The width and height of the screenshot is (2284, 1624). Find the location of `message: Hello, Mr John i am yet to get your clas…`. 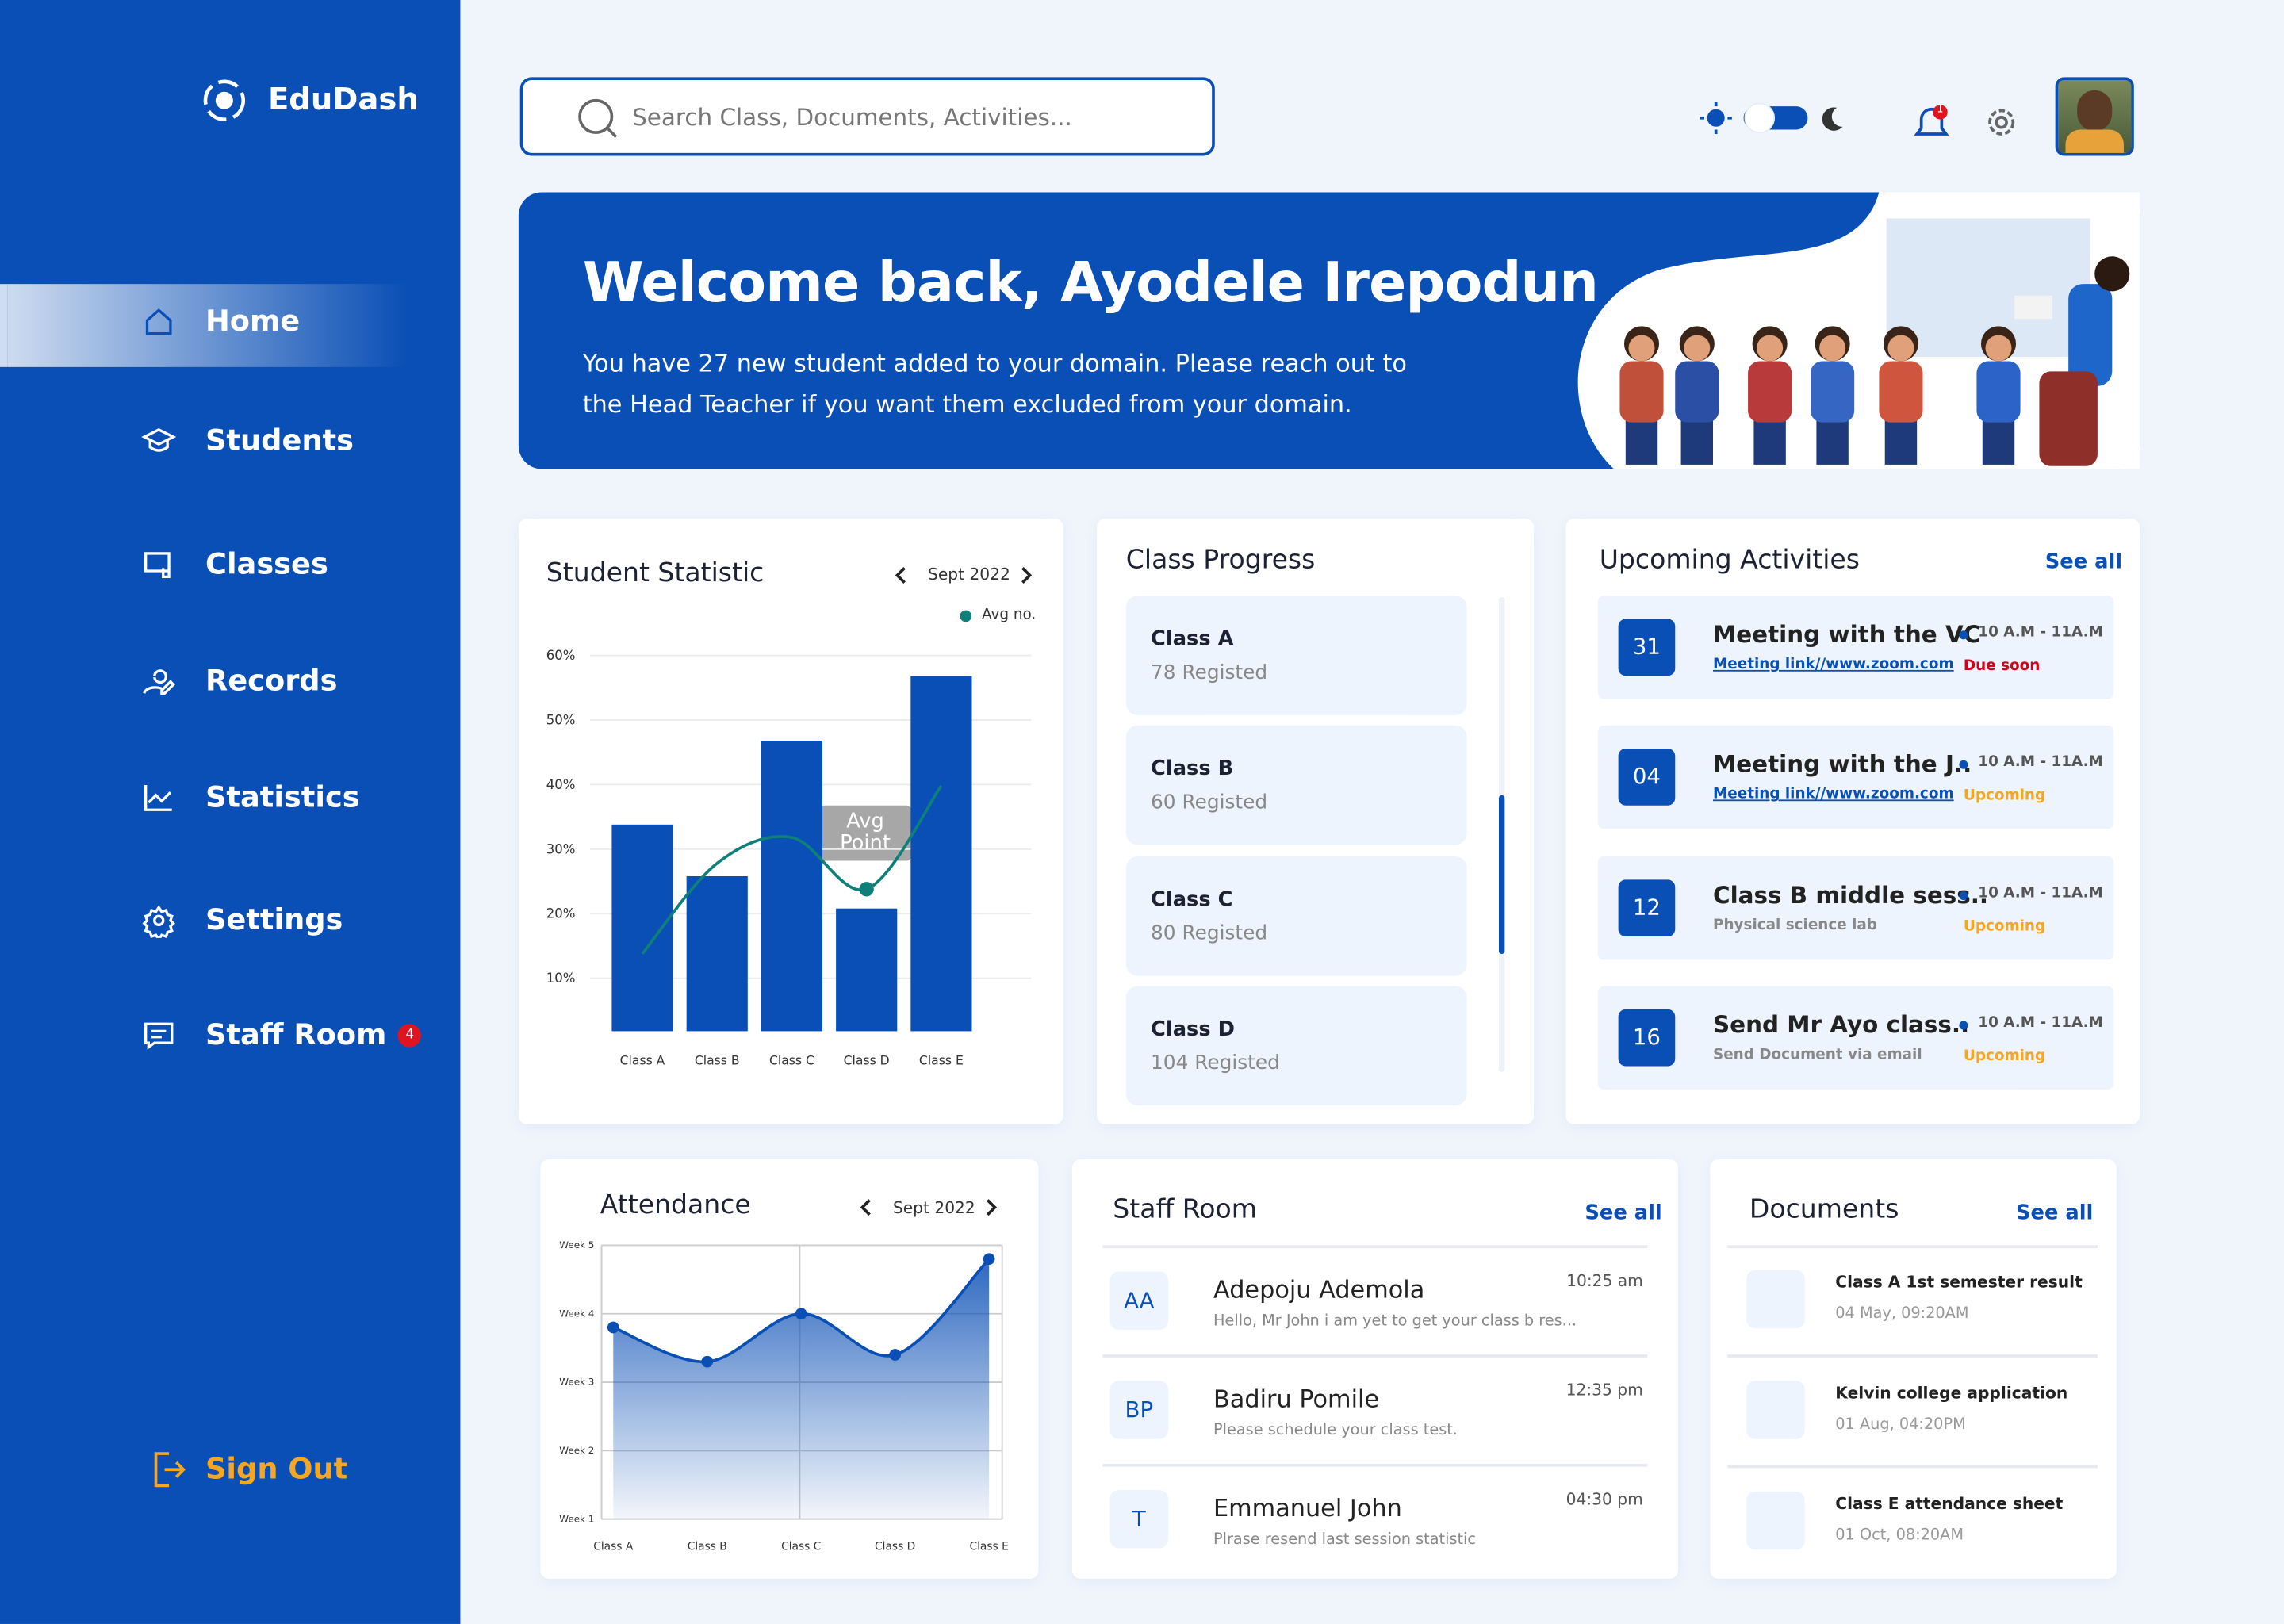

message: Hello, Mr John i am yet to get your clas… is located at coordinates (1395, 1321).